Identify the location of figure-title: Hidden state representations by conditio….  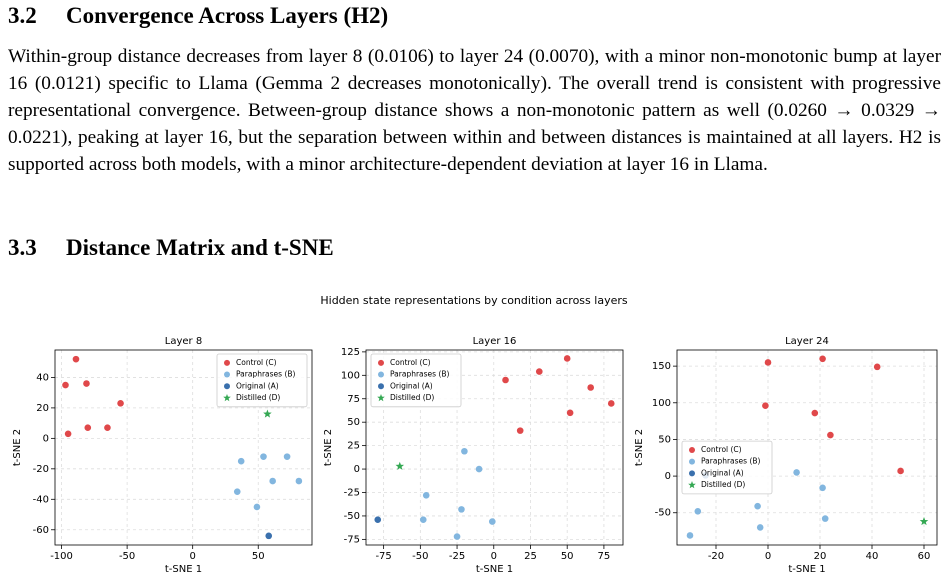
(473, 300).